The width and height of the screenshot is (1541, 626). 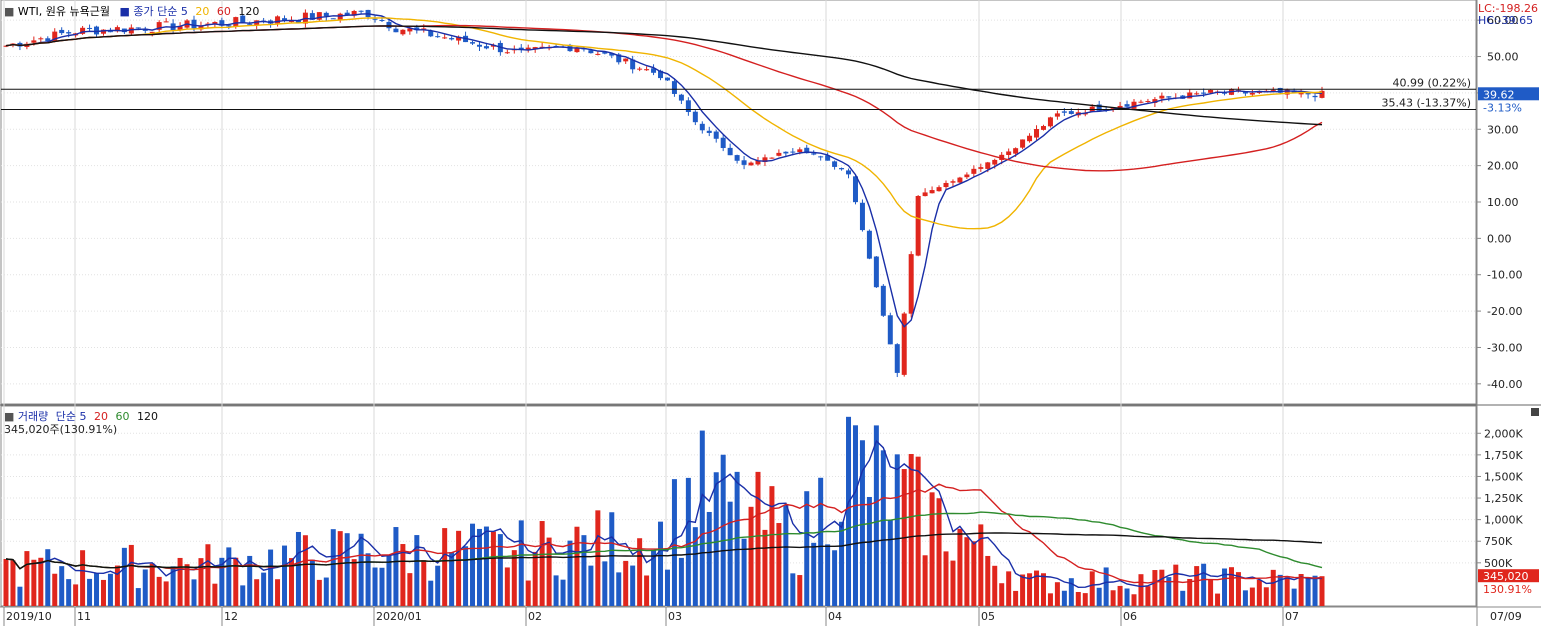 I want to click on current-price-change: -3.13%, so click(x=1502, y=107).